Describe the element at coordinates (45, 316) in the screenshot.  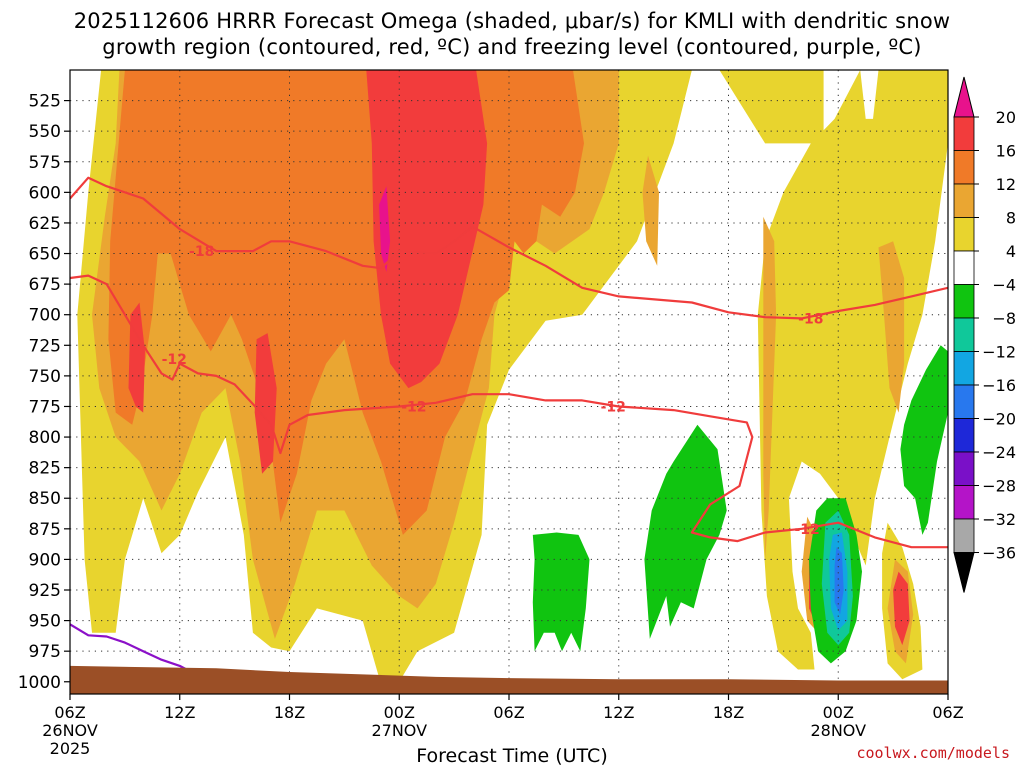
I see `y-tick-label: 700` at that location.